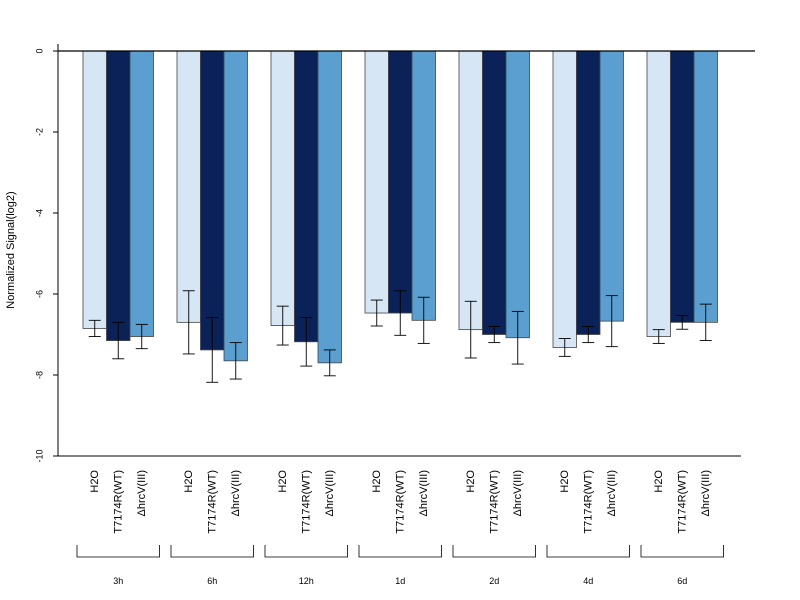 This screenshot has height=600, width=800. Describe the element at coordinates (11, 249) in the screenshot. I see `y-axis-title: Normalized Signal(log2)` at that location.